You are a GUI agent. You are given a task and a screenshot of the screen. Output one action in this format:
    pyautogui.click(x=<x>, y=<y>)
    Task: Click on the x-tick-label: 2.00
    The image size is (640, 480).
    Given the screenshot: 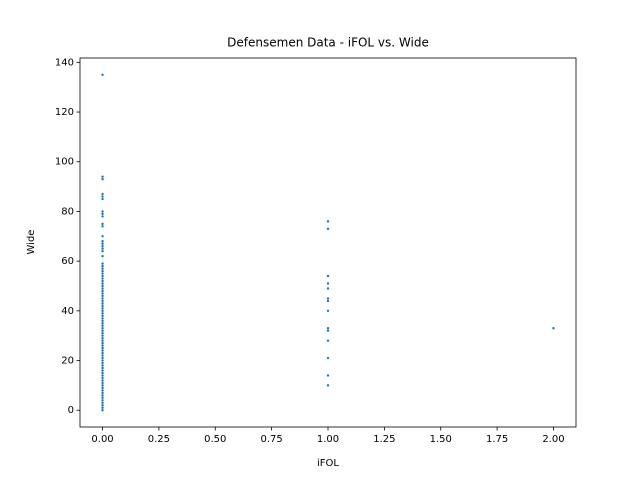 What is the action you would take?
    pyautogui.click(x=553, y=439)
    